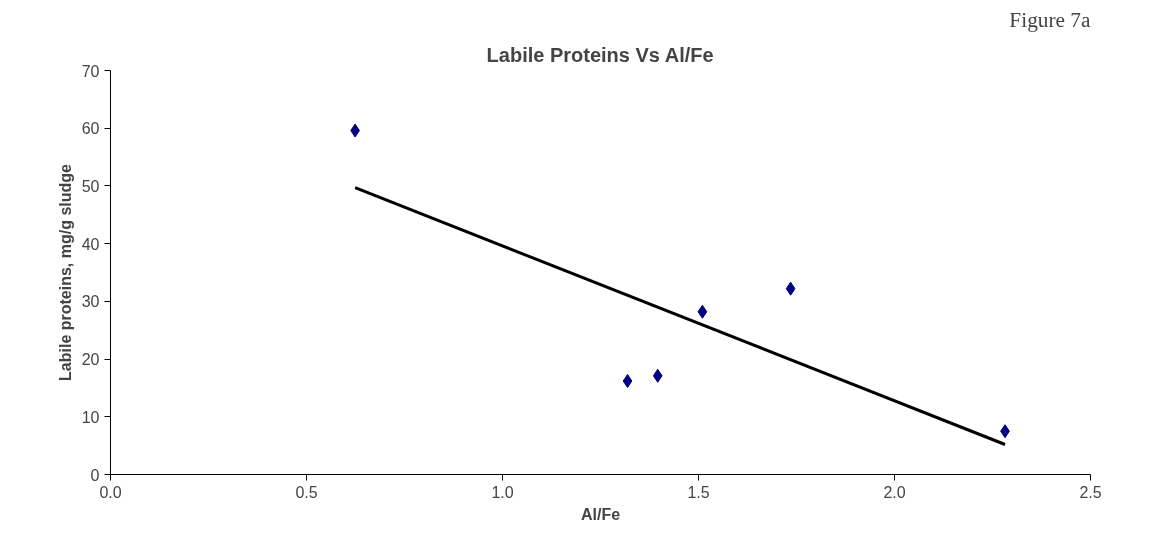 Image resolution: width=1172 pixels, height=533 pixels. Describe the element at coordinates (90, 360) in the screenshot. I see `y-tick-label: 20` at that location.